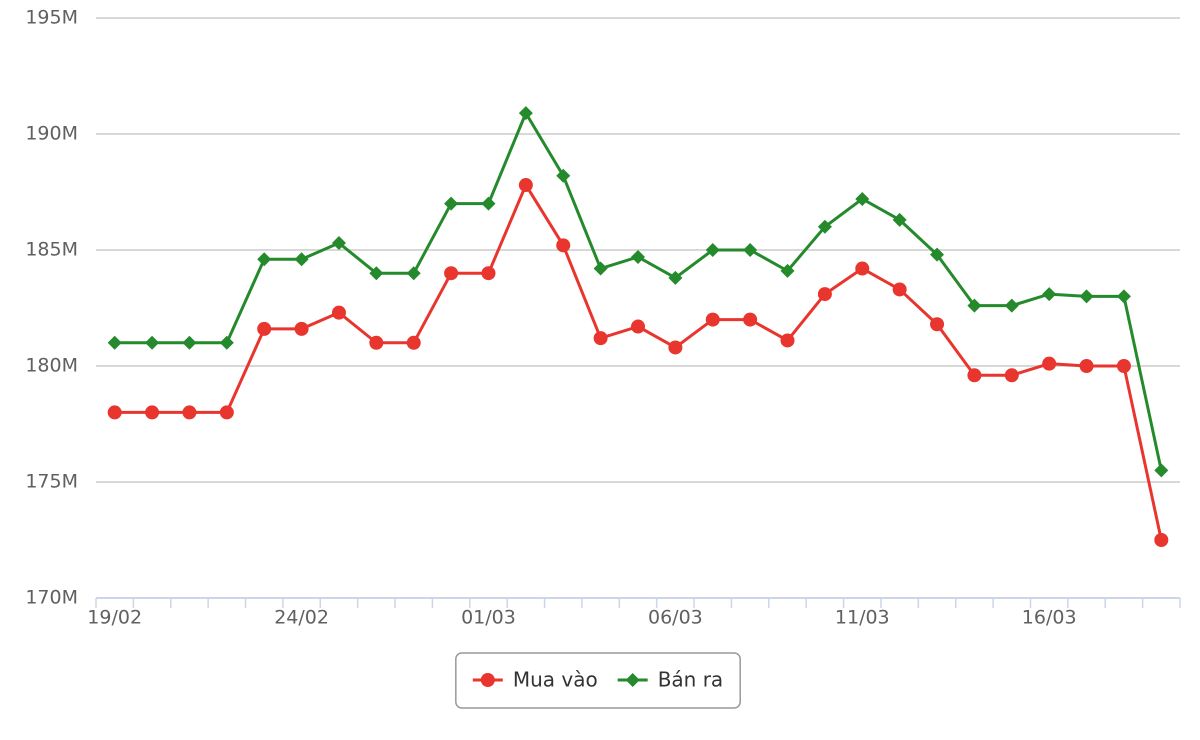  Describe the element at coordinates (51, 18) in the screenshot. I see `y-tick-label: 195M` at that location.